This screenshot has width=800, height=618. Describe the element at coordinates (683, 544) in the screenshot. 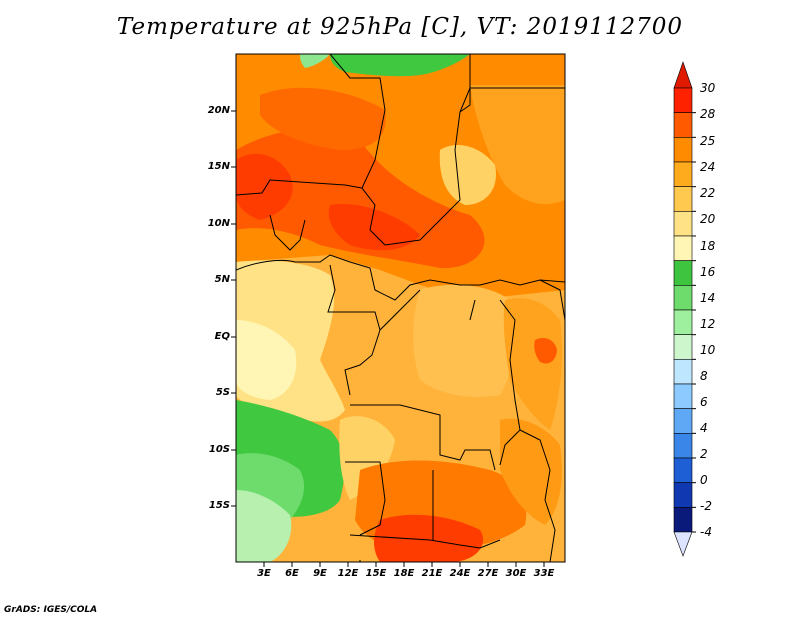

I see `colorbar-bottom-arrow` at that location.